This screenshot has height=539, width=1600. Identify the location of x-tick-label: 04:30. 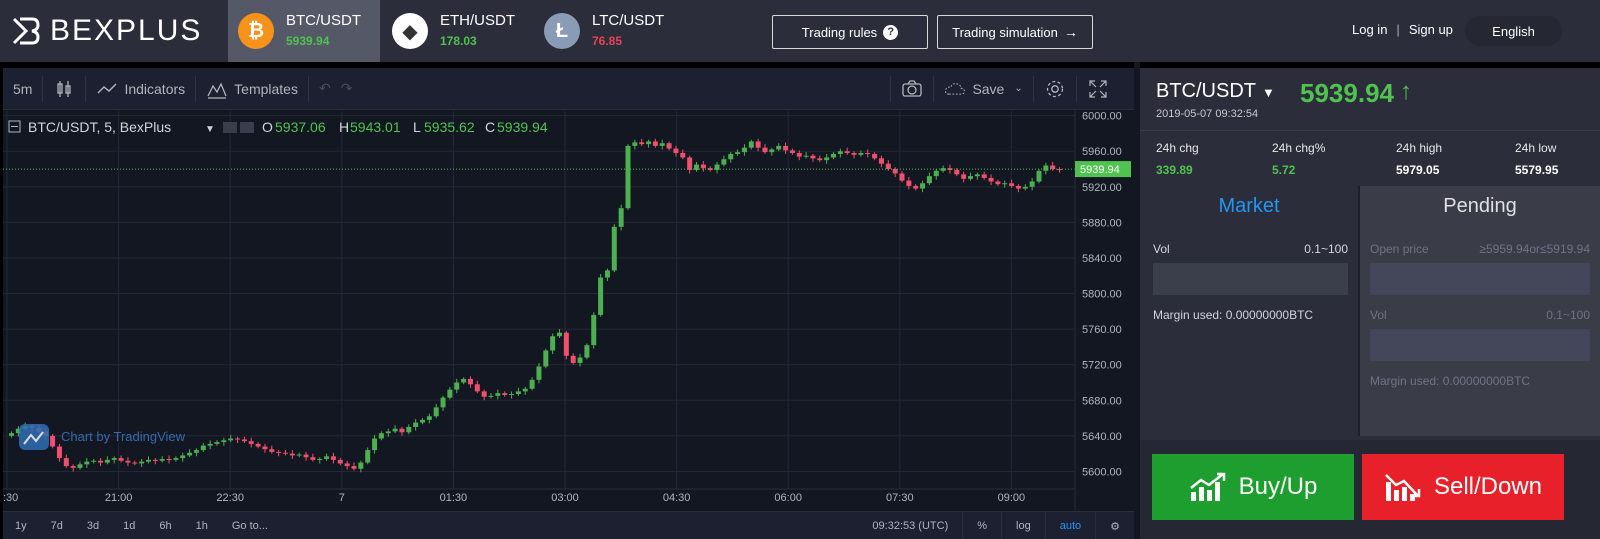
(677, 498).